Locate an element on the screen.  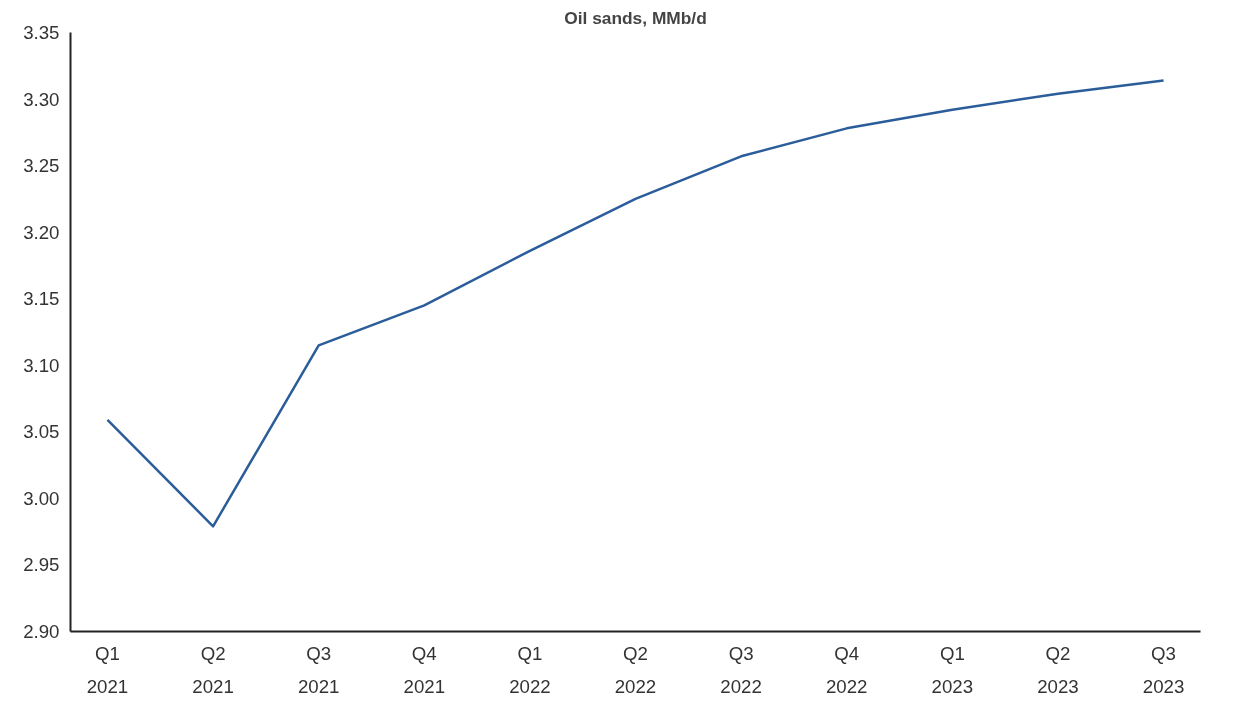
x-tick-label: Q1 2023 is located at coordinates (952, 670).